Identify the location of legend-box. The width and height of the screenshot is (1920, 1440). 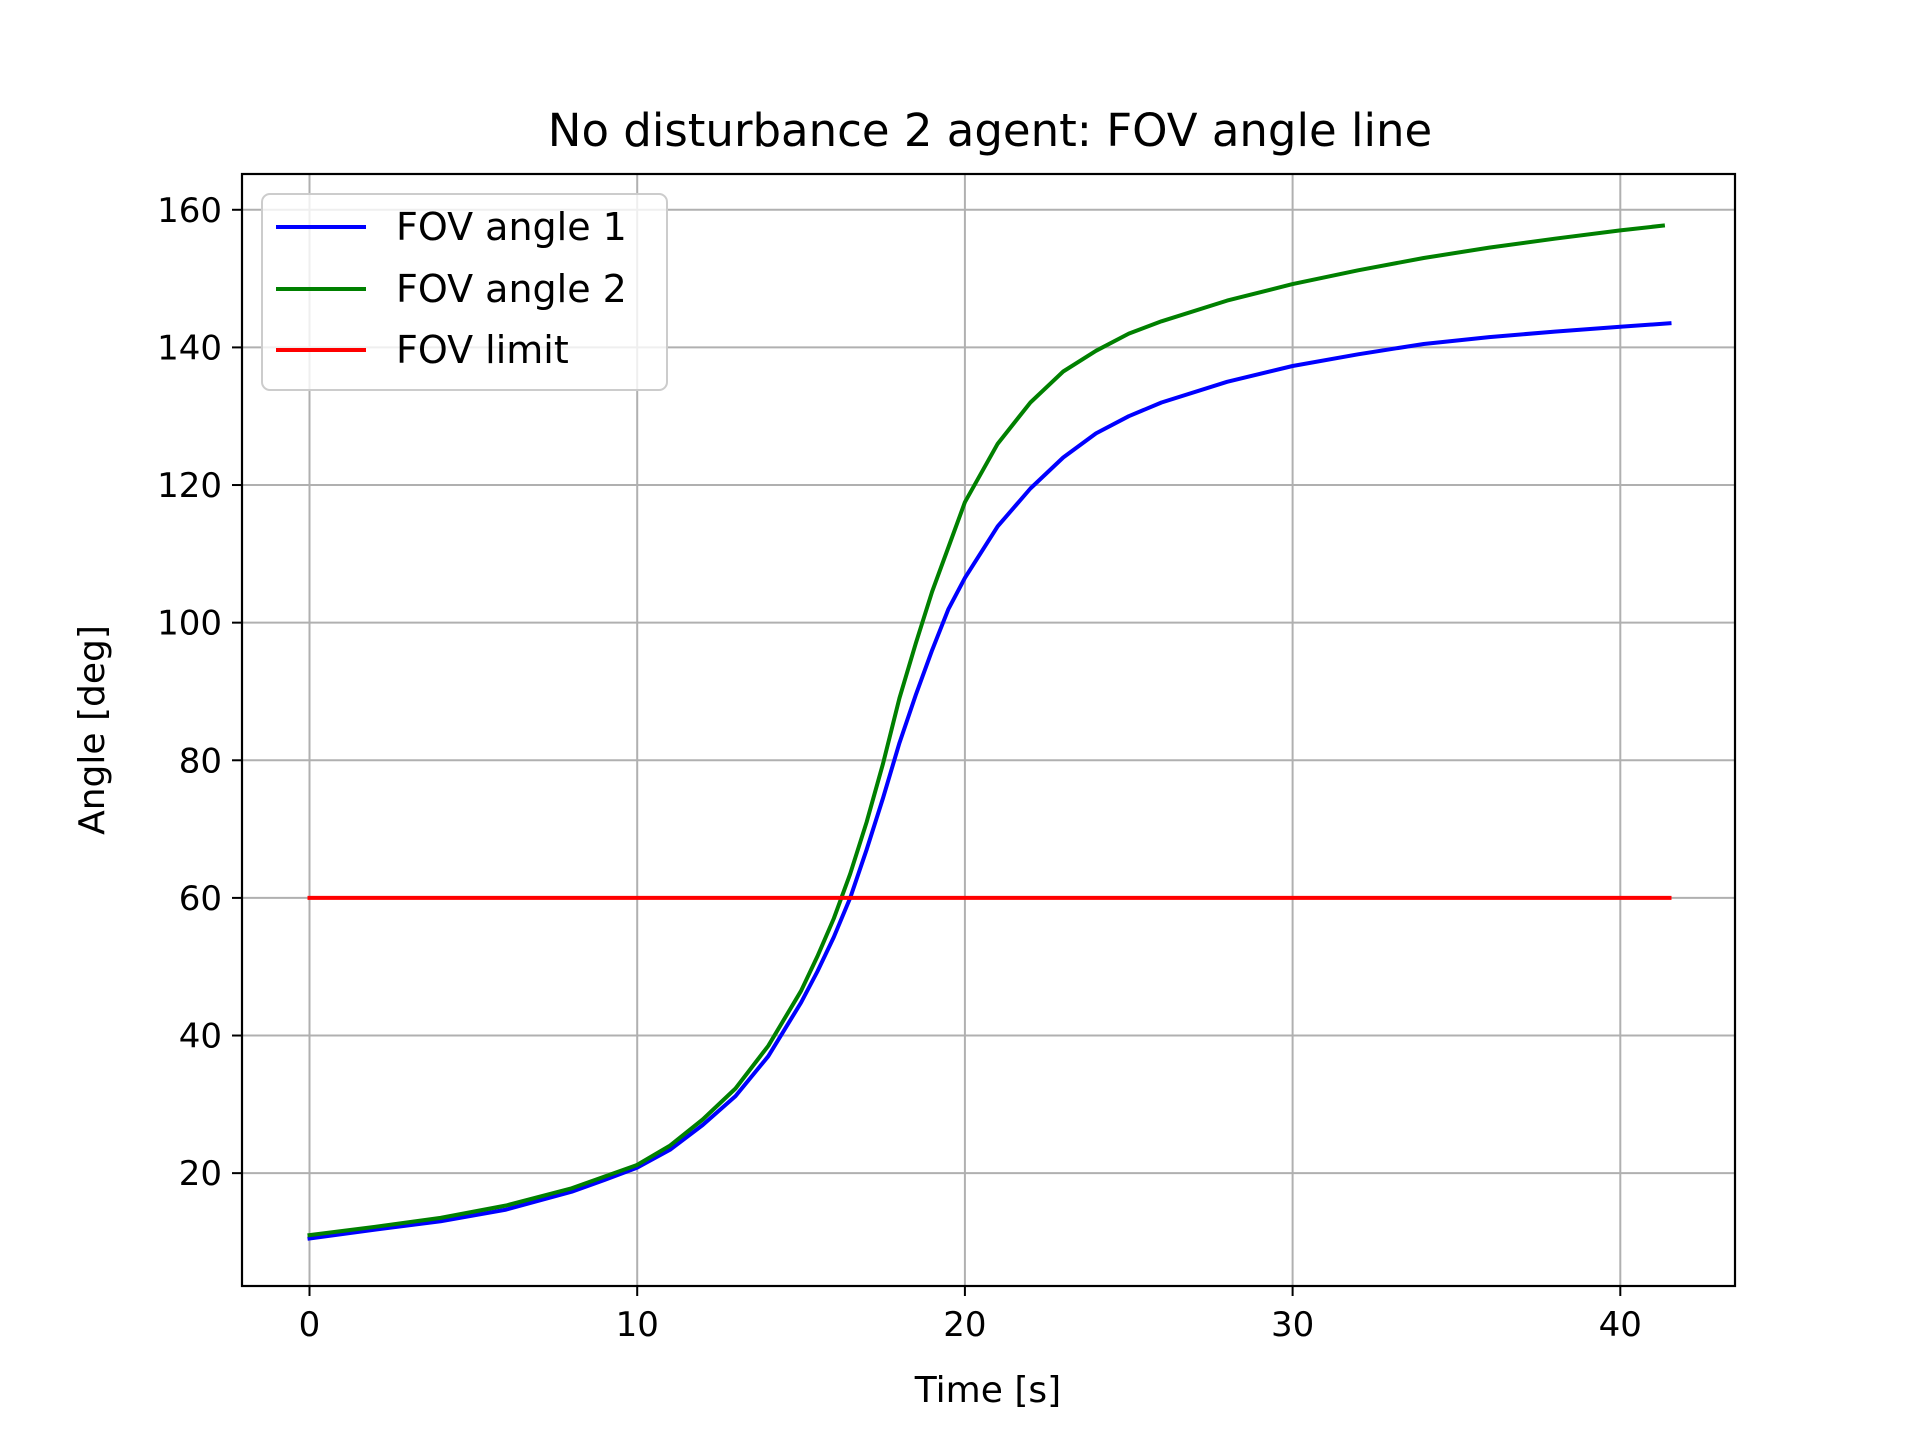
(464, 292).